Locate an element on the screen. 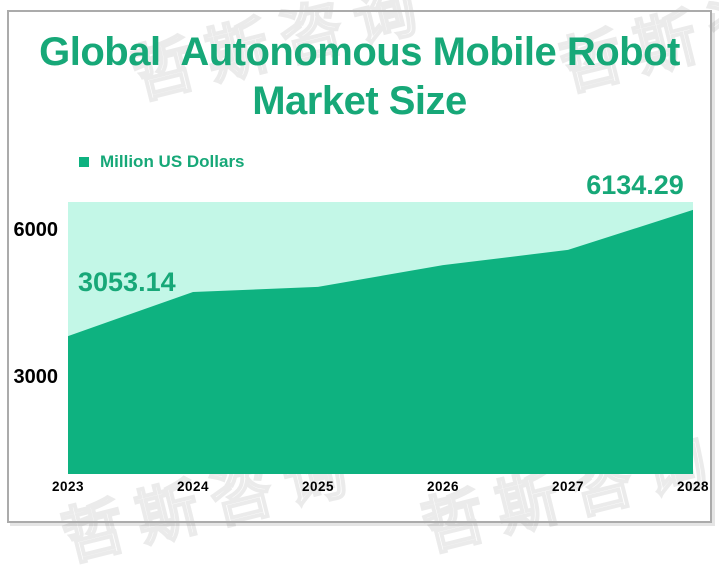  y-tick-label: 6000 is located at coordinates (36, 230).